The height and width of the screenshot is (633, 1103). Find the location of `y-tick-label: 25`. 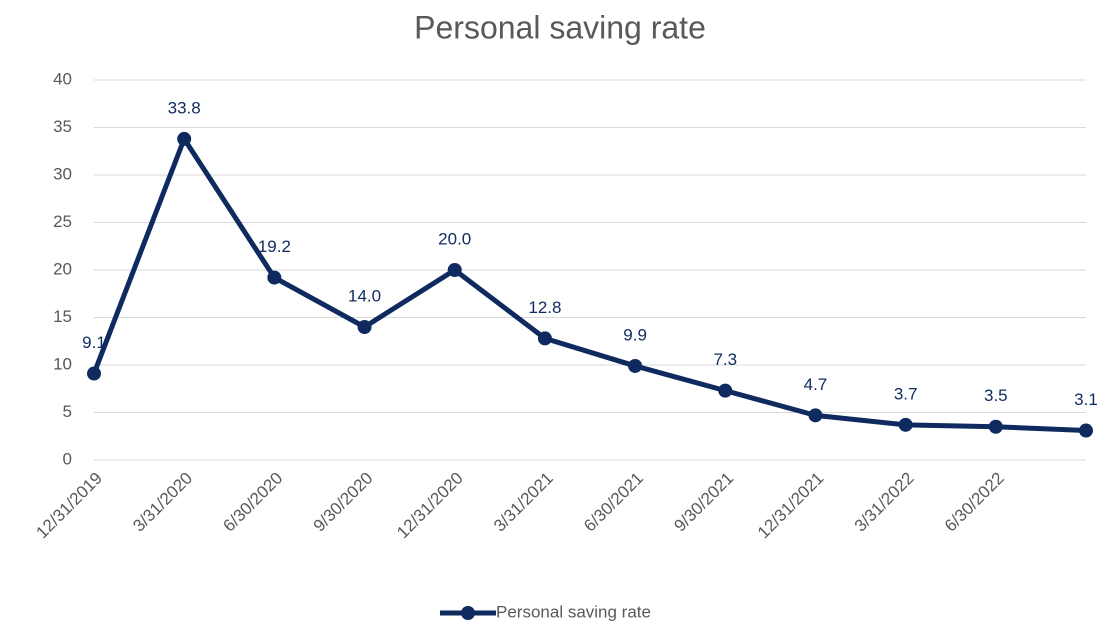

y-tick-label: 25 is located at coordinates (62, 221).